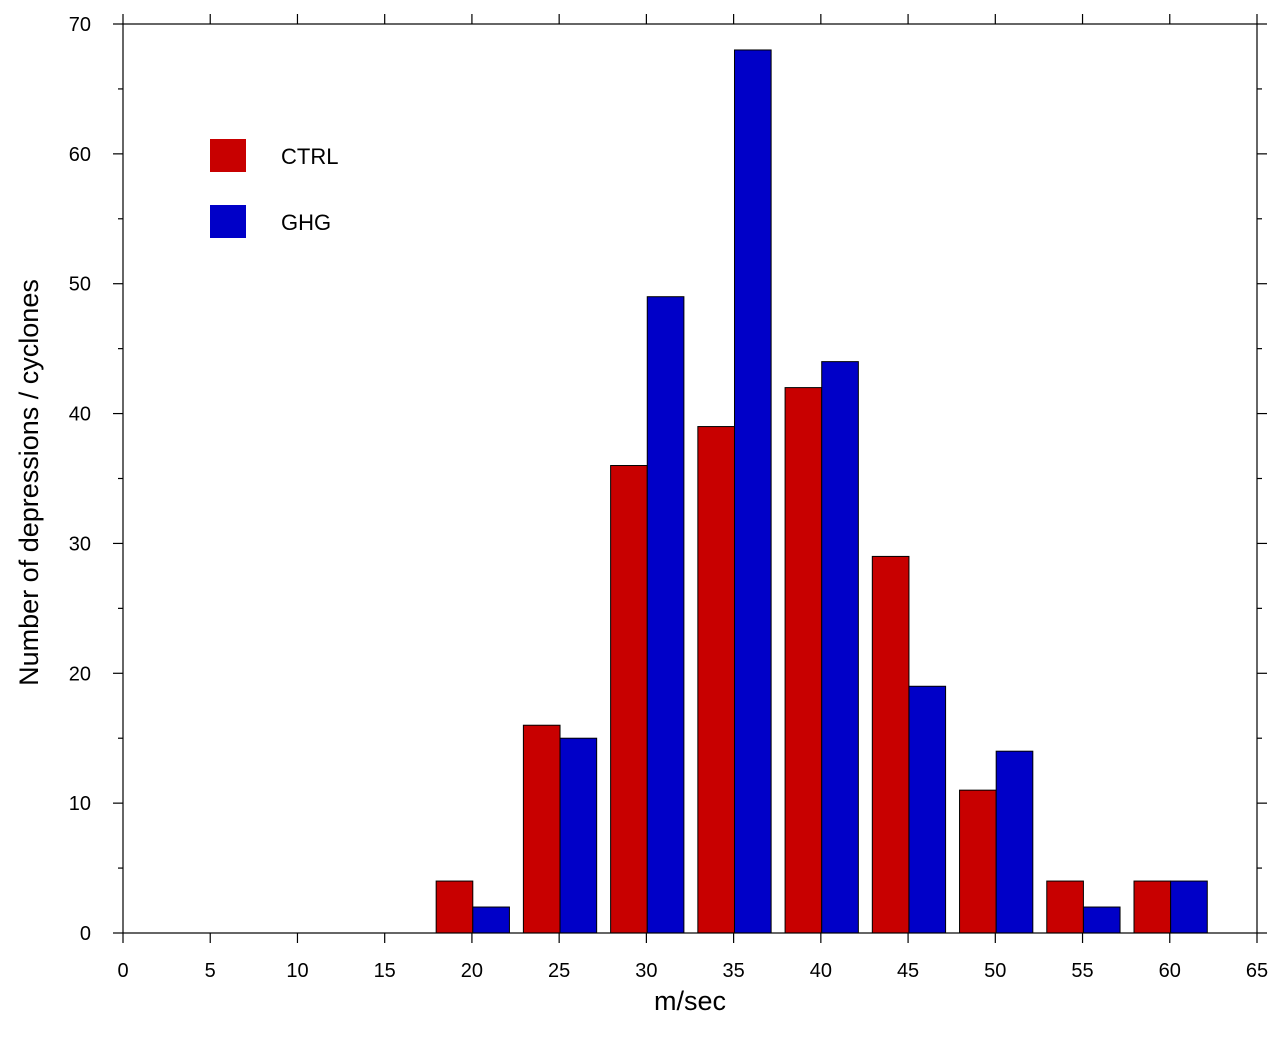 This screenshot has height=1041, width=1287. I want to click on x-tick-label: 35, so click(733, 971).